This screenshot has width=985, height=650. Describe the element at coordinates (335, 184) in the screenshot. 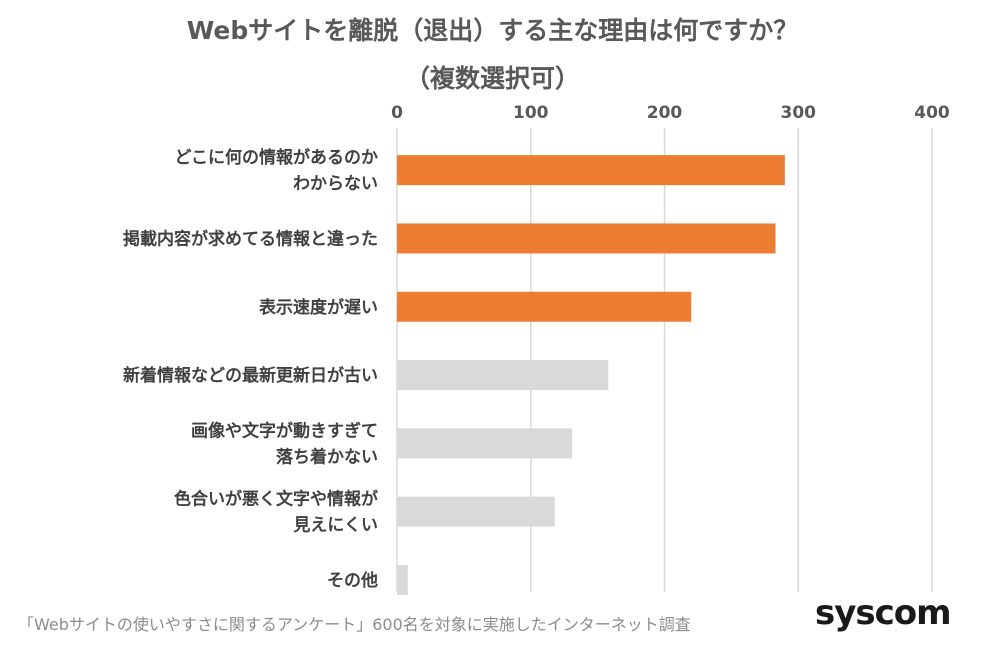

I see `category-label-0-1: わからない` at that location.